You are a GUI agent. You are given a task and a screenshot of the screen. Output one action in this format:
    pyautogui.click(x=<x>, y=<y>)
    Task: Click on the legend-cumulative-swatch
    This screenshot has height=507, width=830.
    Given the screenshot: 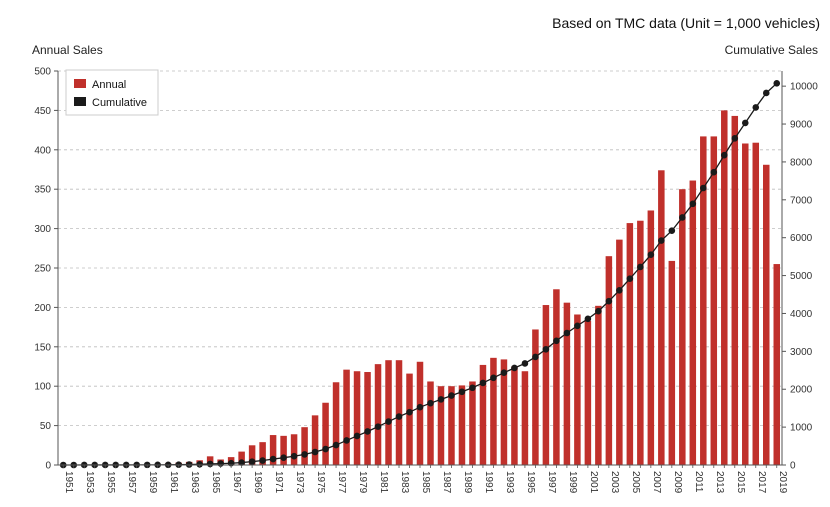 What is the action you would take?
    pyautogui.click(x=80, y=101)
    